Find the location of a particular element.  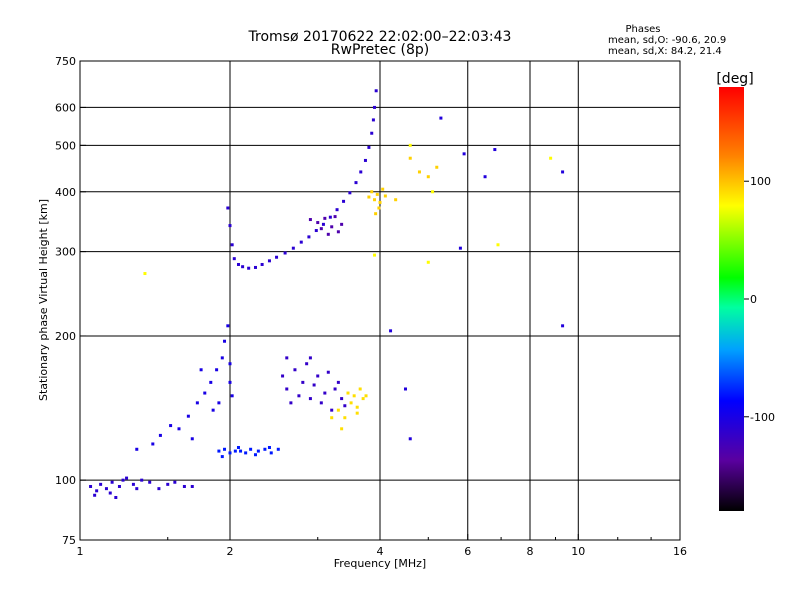

y-tick-label: 300 is located at coordinates (65, 252).